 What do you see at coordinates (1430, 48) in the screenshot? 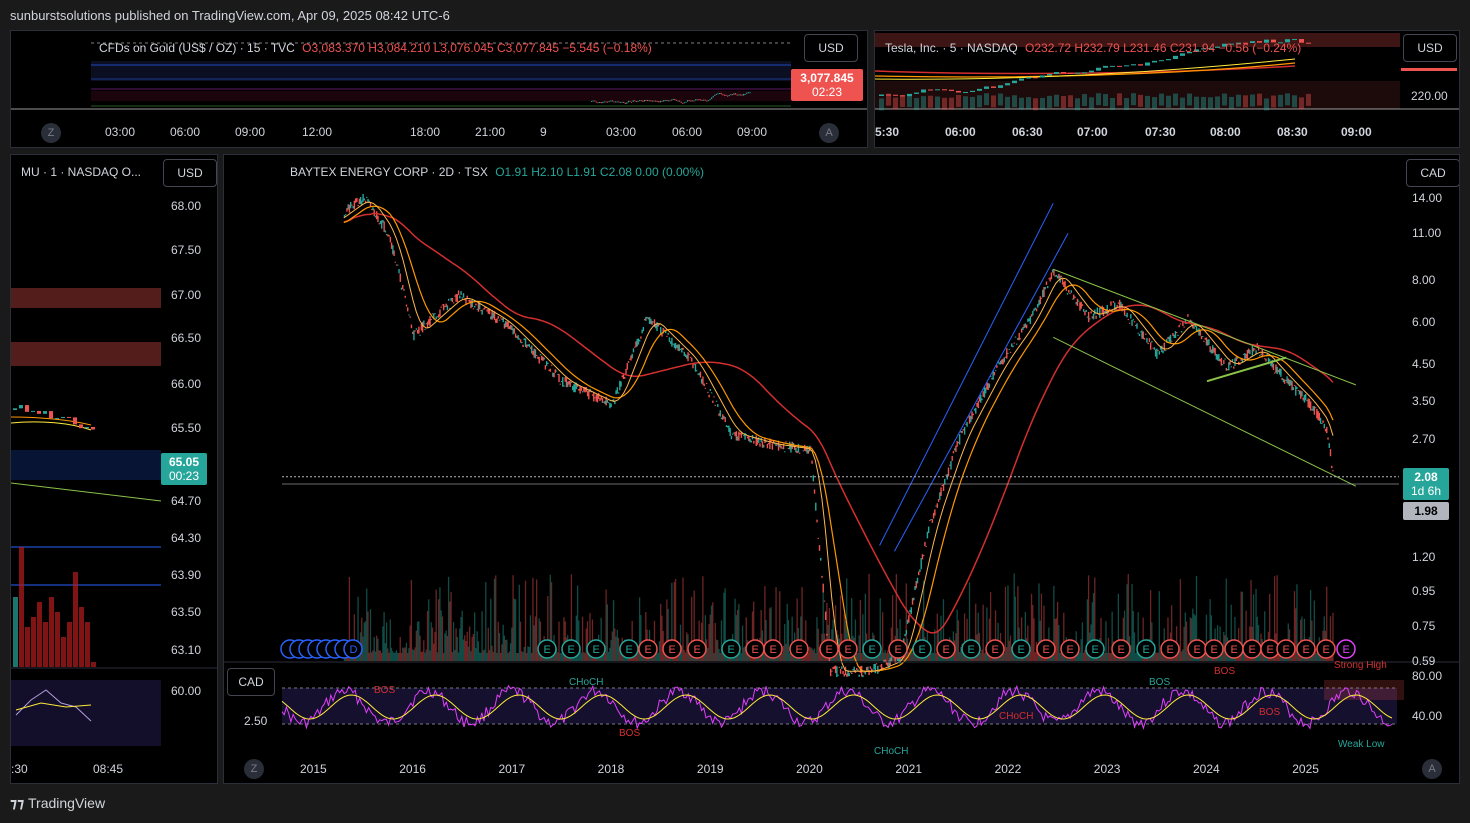
I see `tesla-currency-button: USD` at bounding box center [1430, 48].